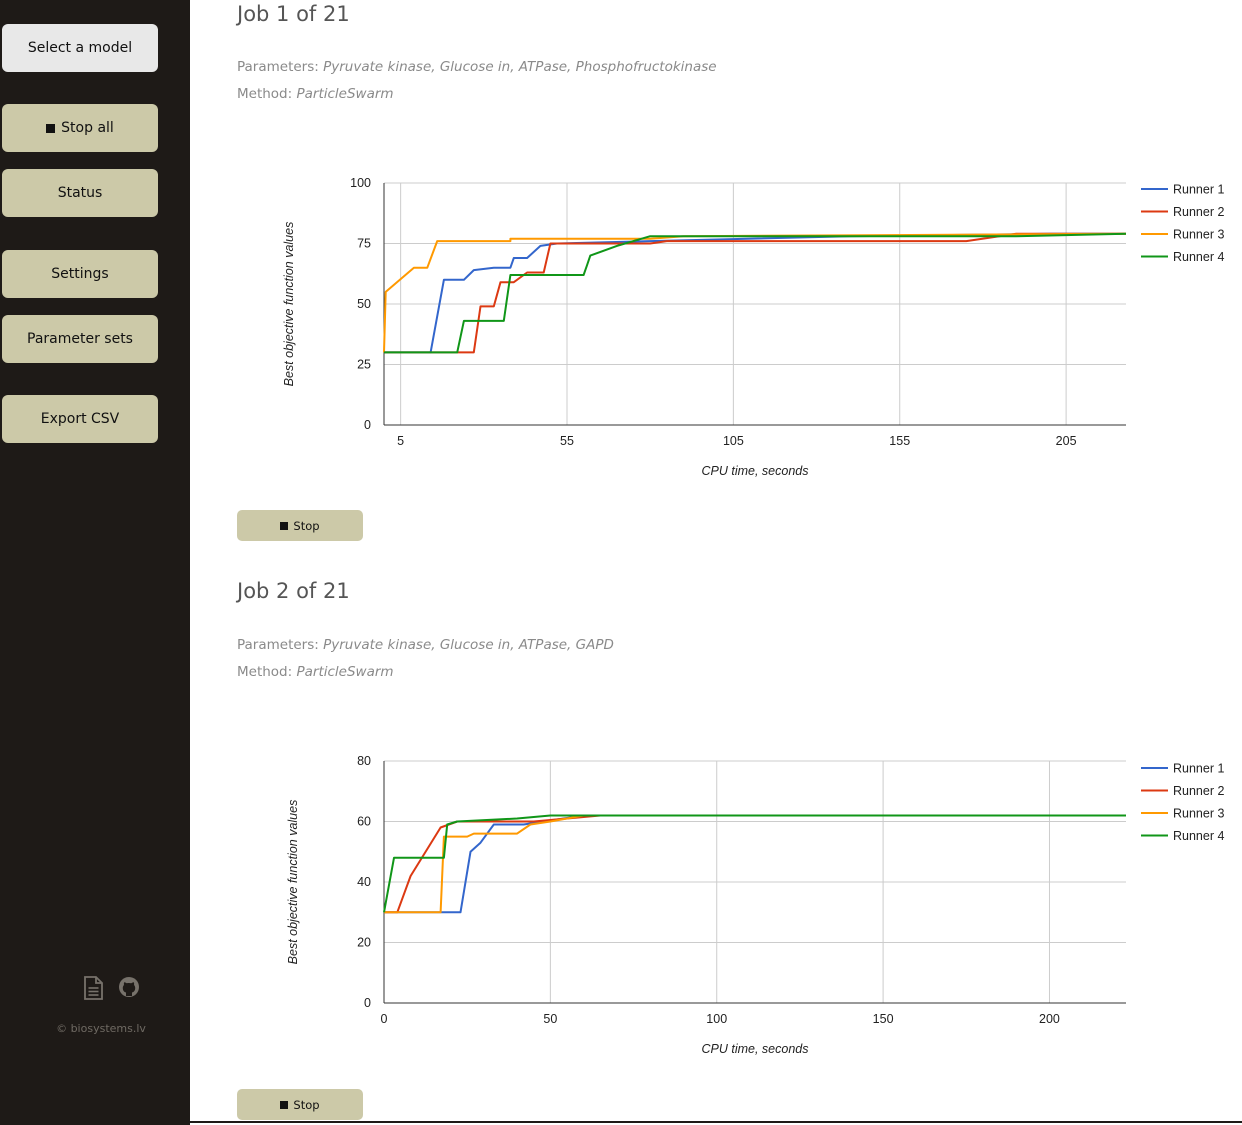  What do you see at coordinates (111, 988) in the screenshot?
I see `footer-icons` at bounding box center [111, 988].